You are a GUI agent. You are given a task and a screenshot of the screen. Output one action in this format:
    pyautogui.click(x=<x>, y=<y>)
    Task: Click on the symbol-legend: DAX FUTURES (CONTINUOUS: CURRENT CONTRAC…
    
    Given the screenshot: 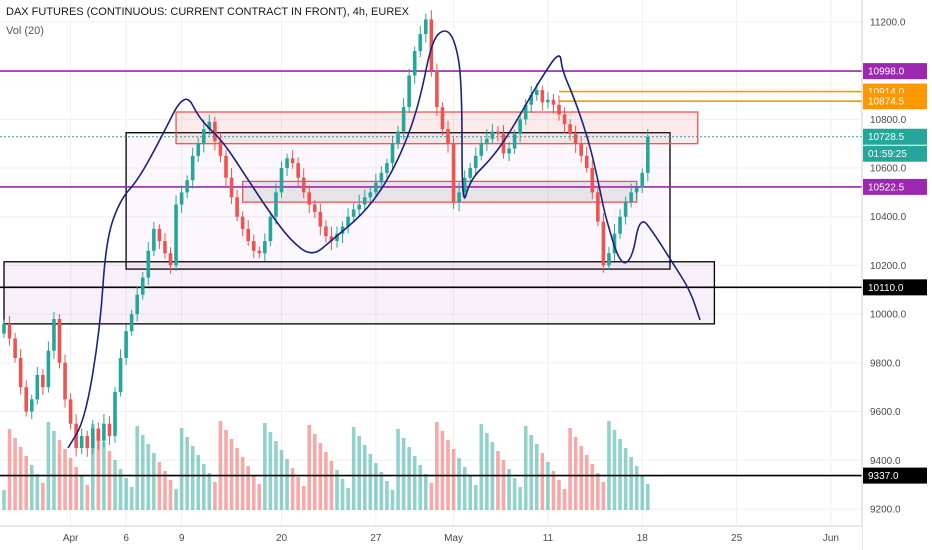 What is the action you would take?
    pyautogui.click(x=207, y=12)
    